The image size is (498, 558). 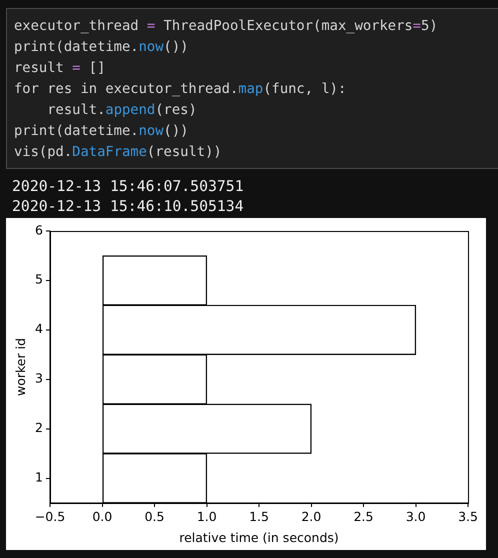 I want to click on x-tick-label: 0.5, so click(x=154, y=516).